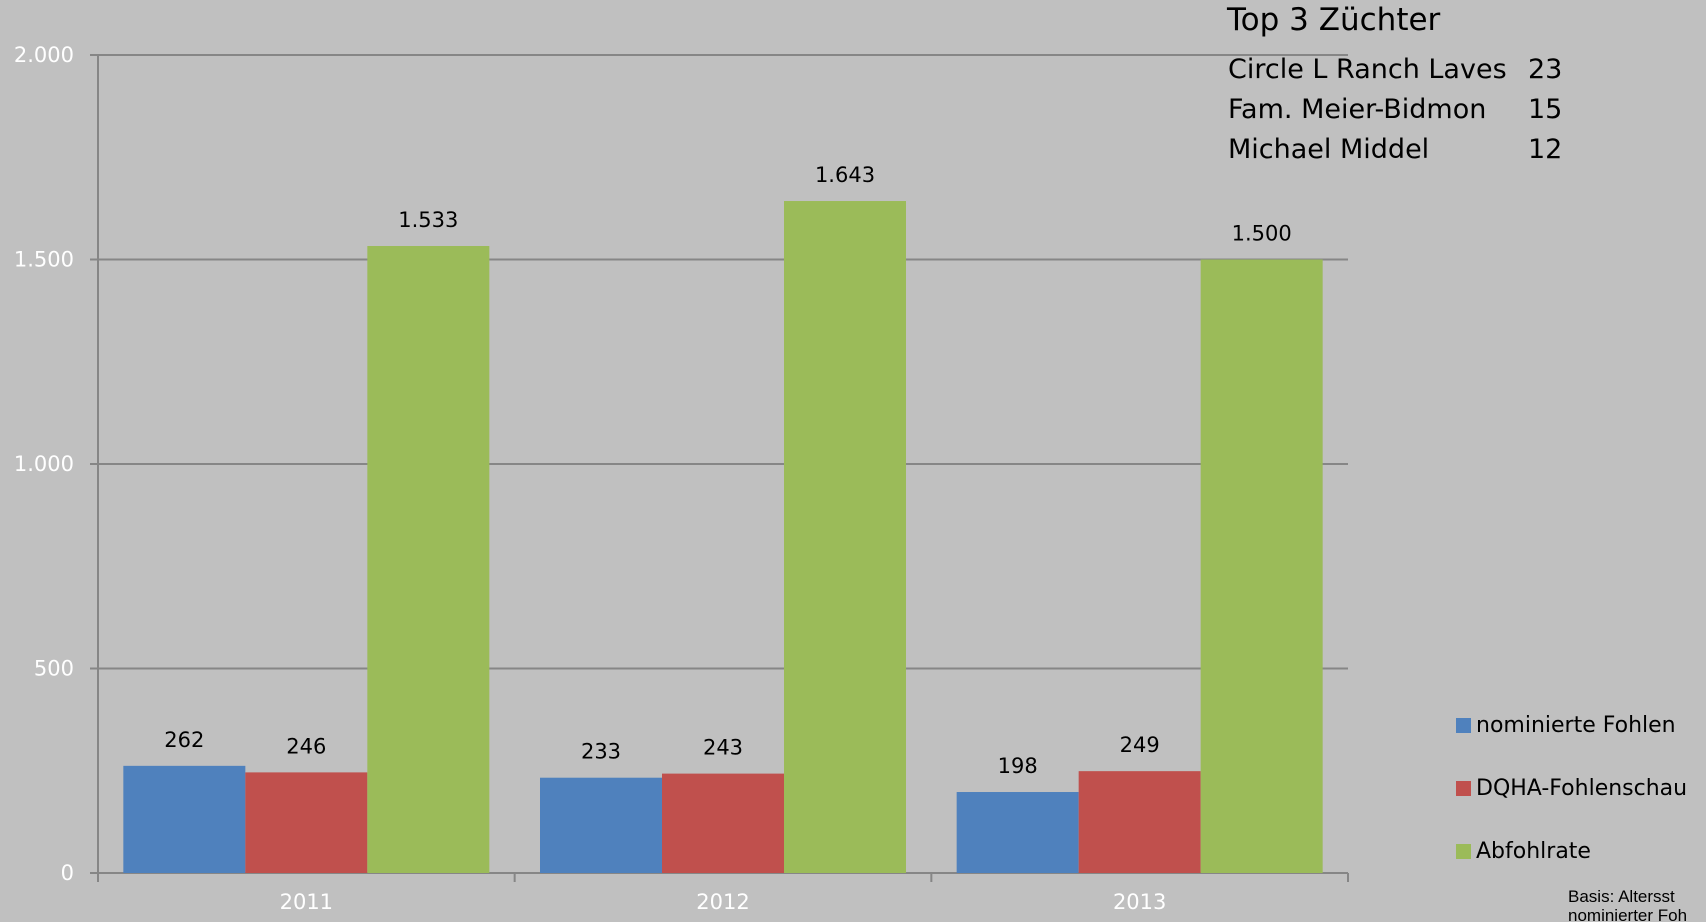 Image resolution: width=1706 pixels, height=922 pixels. Describe the element at coordinates (44, 260) in the screenshot. I see `y-tick-label: 1.500` at that location.